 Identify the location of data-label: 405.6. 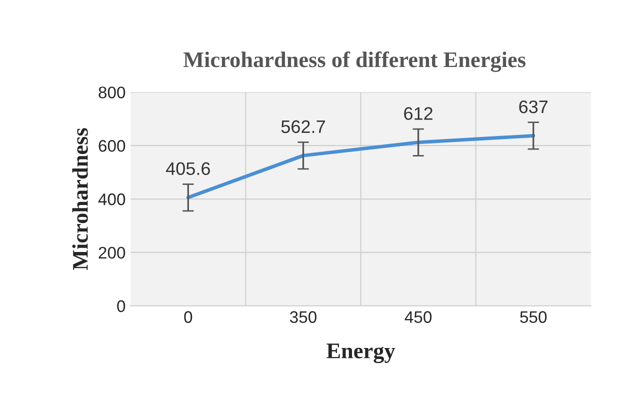
(188, 169).